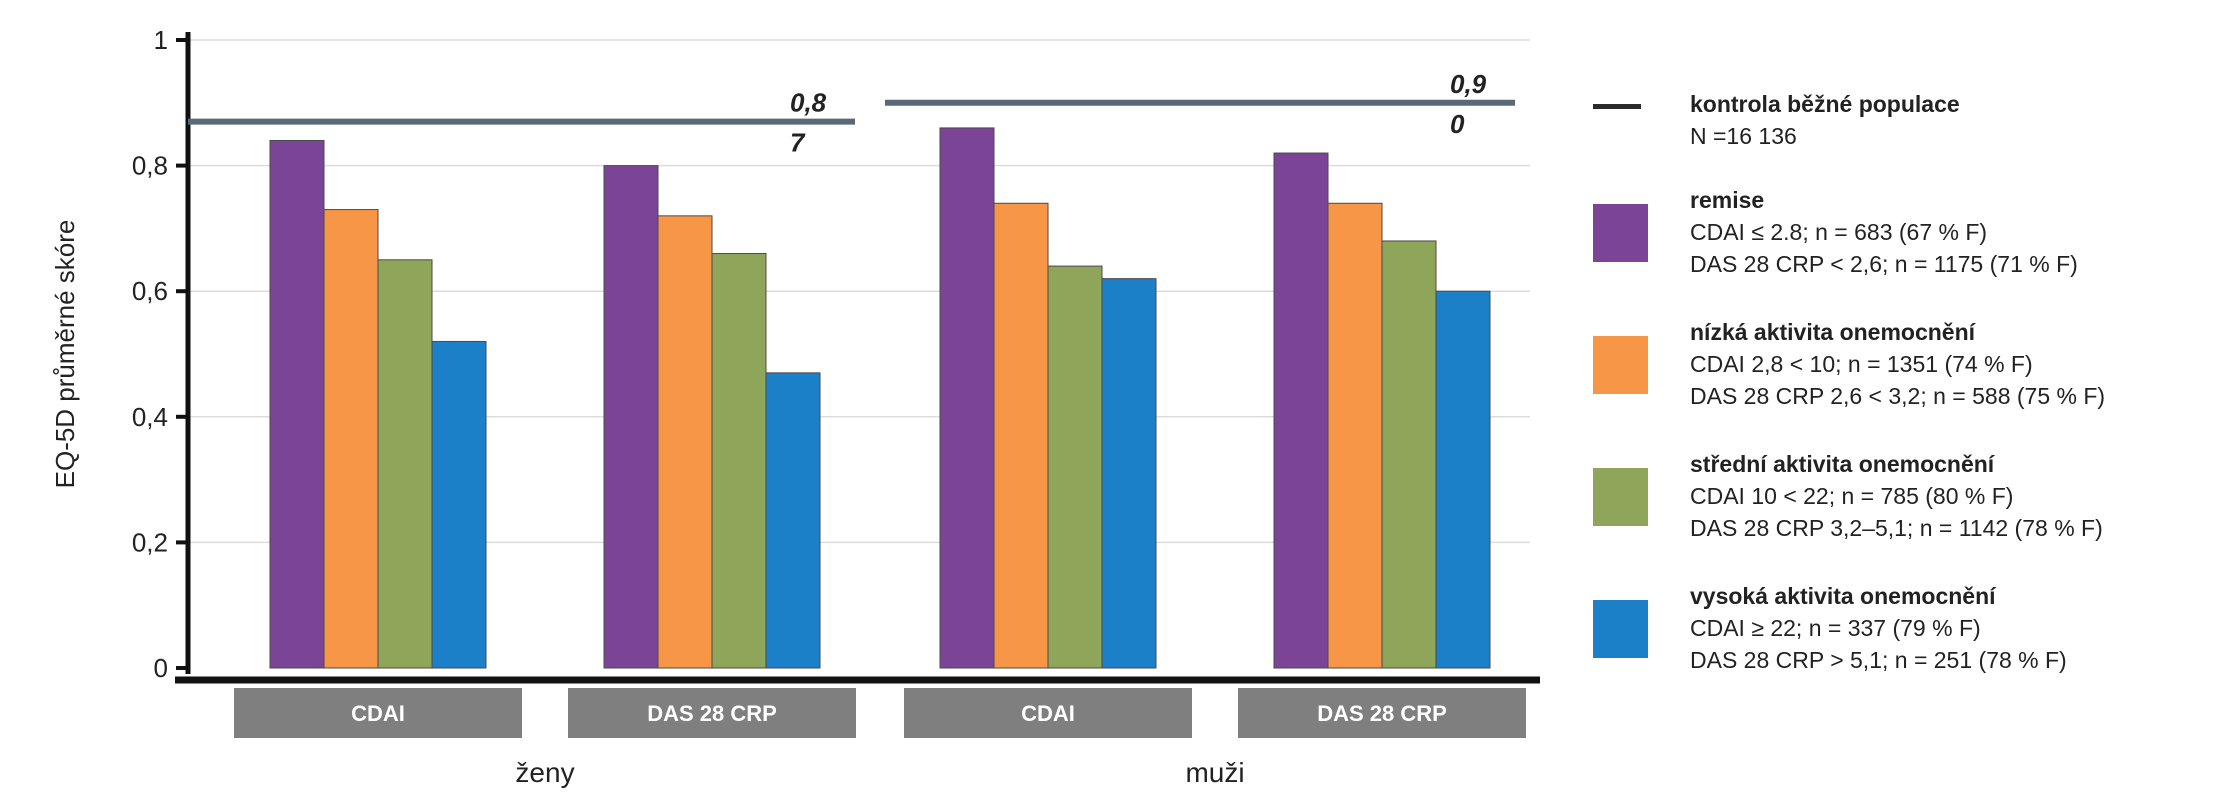 The width and height of the screenshot is (2240, 800). Describe the element at coordinates (161, 40) in the screenshot. I see `y-tick-label: 1` at that location.